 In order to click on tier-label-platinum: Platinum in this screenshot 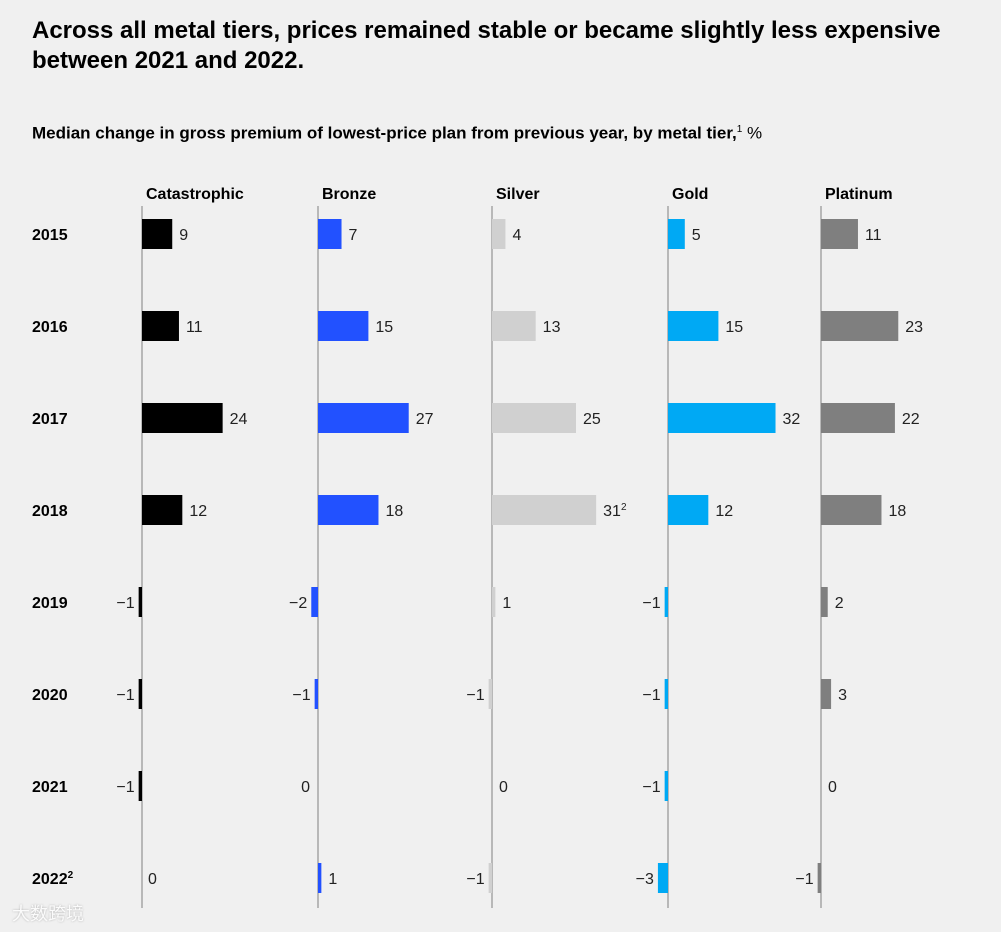, I will do `click(859, 194)`.